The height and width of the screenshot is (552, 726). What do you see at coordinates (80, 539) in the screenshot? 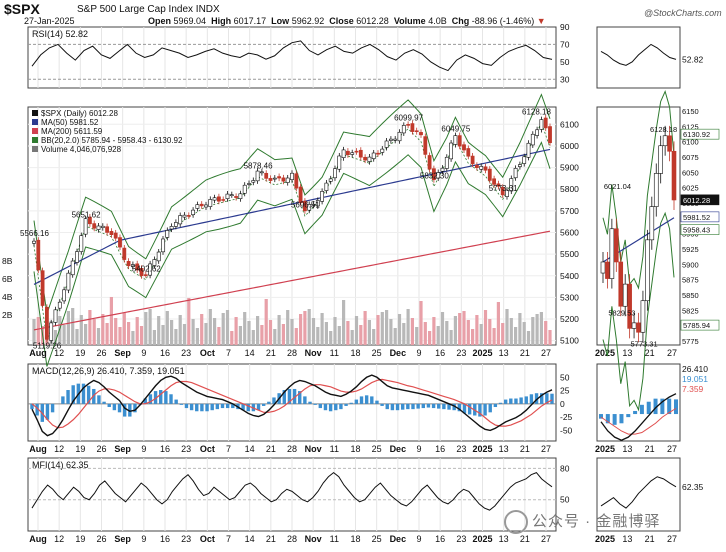
I see `x-tick-label: 19` at bounding box center [80, 539].